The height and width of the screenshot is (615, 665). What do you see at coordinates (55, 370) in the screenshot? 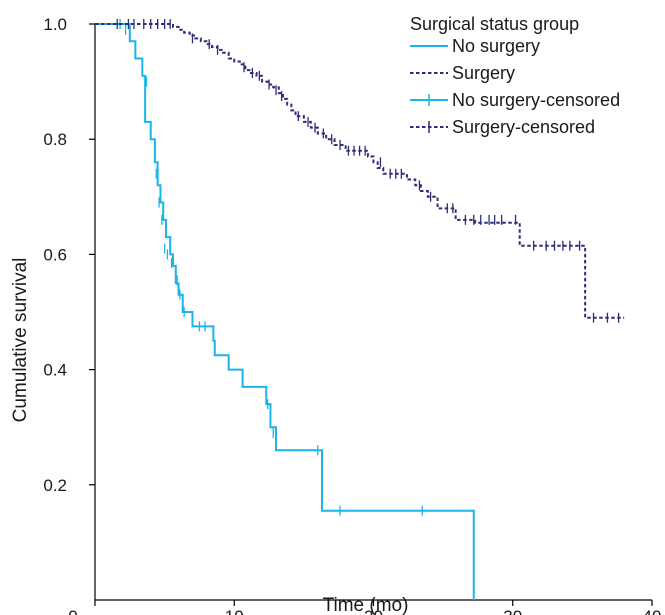
I see `y-tick-label: 0.4` at bounding box center [55, 370].